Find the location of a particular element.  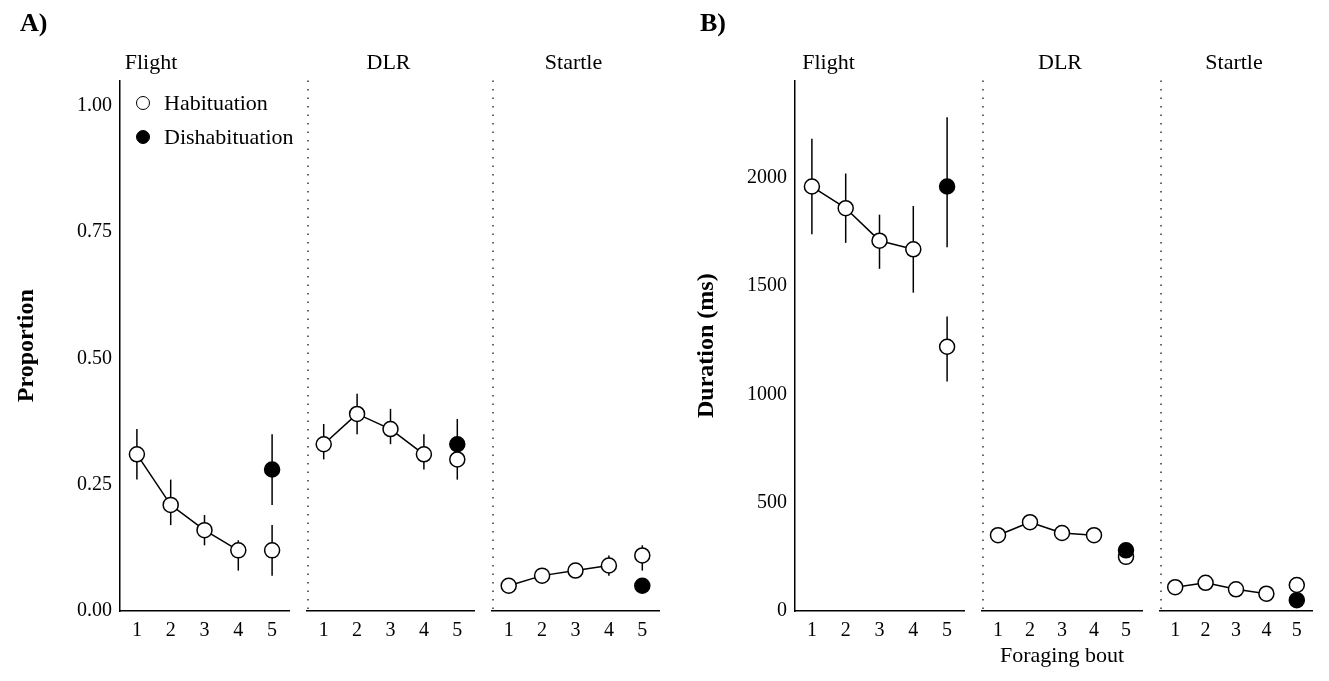

y-tick-label: 0.50 is located at coordinates (94, 356).